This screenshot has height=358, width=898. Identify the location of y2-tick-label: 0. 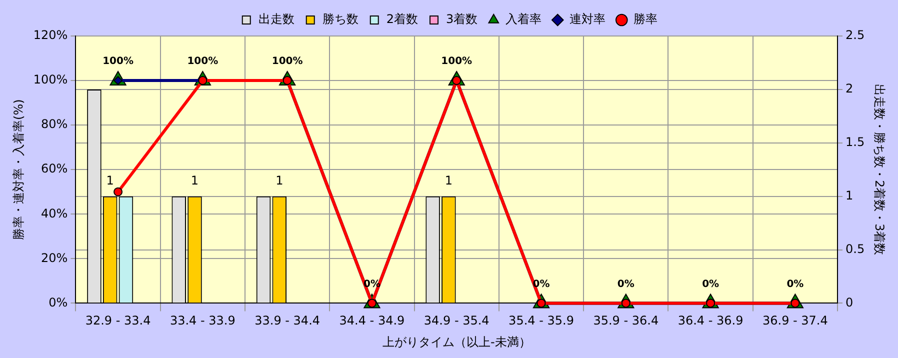
(850, 302).